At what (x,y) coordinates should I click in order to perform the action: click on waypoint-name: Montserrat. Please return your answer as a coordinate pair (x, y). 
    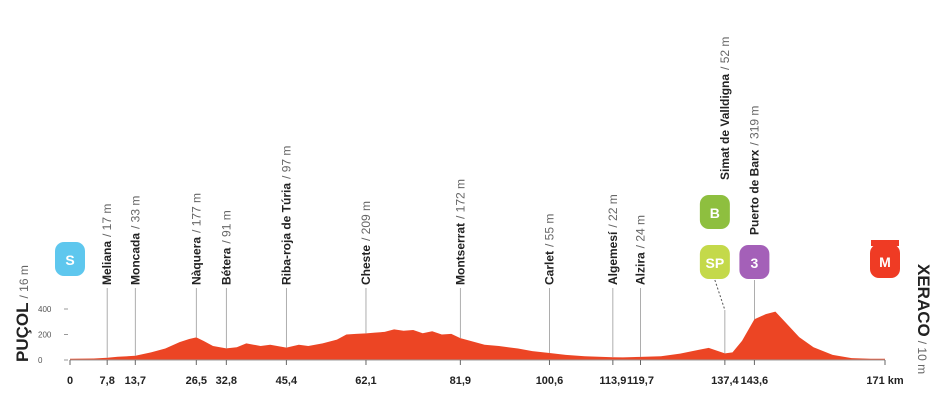
    Looking at the image, I should click on (460, 254).